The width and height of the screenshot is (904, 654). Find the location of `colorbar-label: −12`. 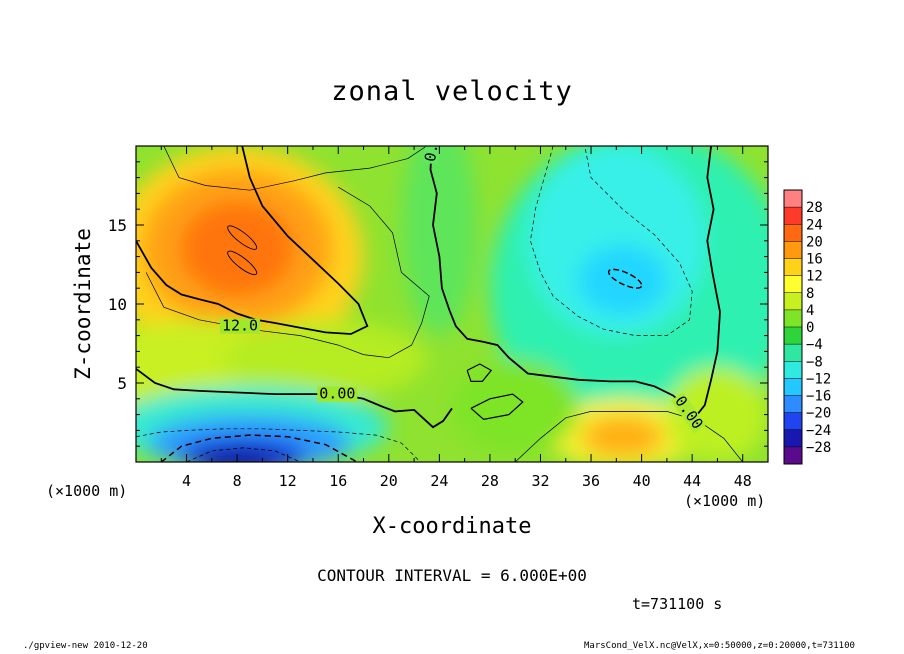

colorbar-label: −12 is located at coordinates (818, 379).